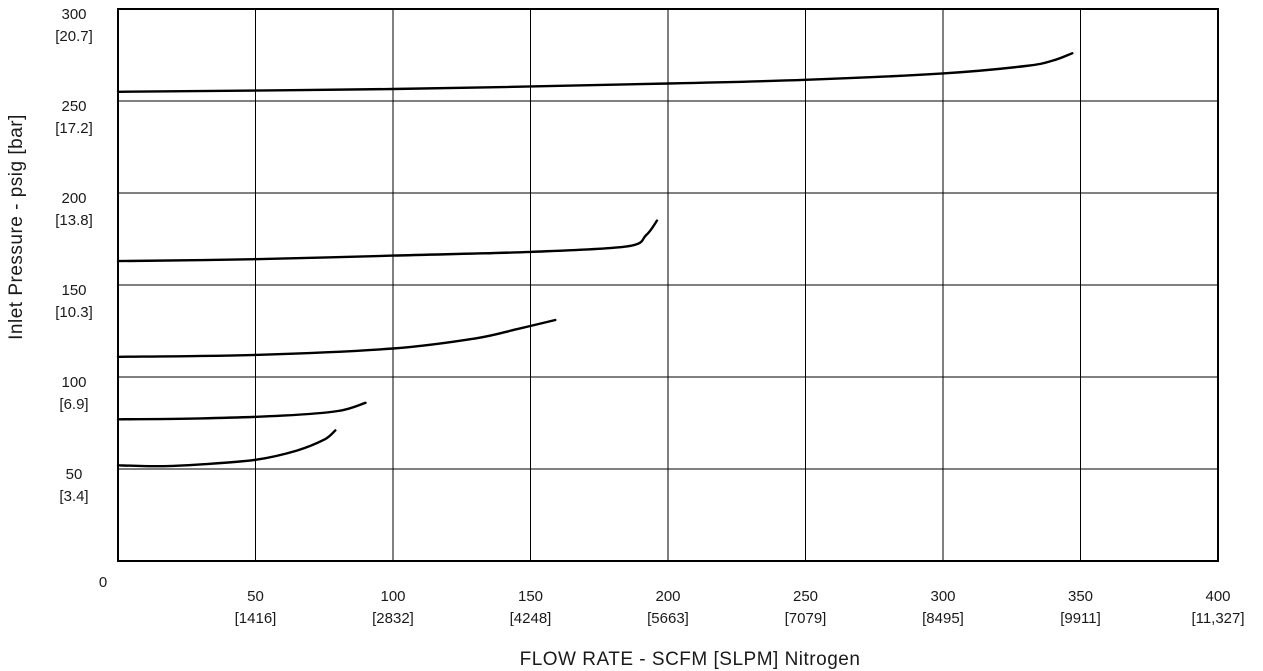 The width and height of the screenshot is (1263, 671). Describe the element at coordinates (942, 596) in the screenshot. I see `x-tick-label: 300` at that location.